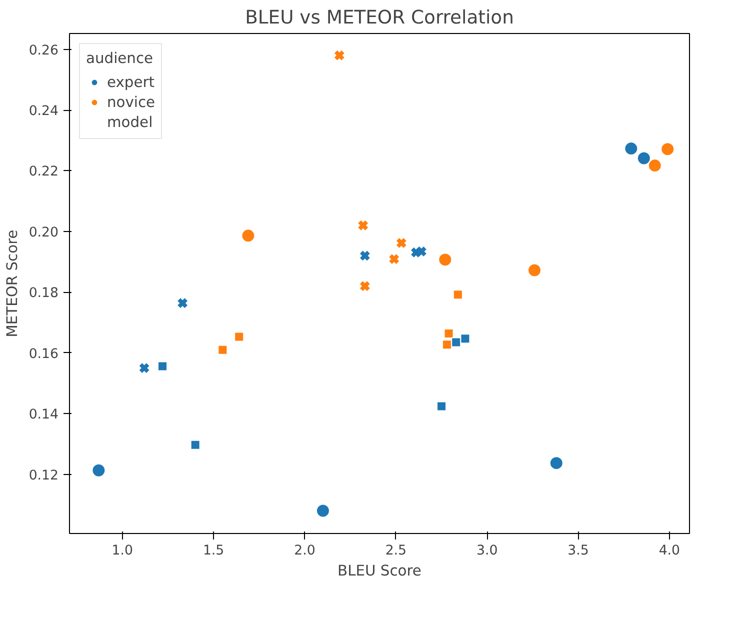 This screenshot has width=752, height=626. Describe the element at coordinates (43, 112) in the screenshot. I see `y-tick-label: 0.24` at that location.